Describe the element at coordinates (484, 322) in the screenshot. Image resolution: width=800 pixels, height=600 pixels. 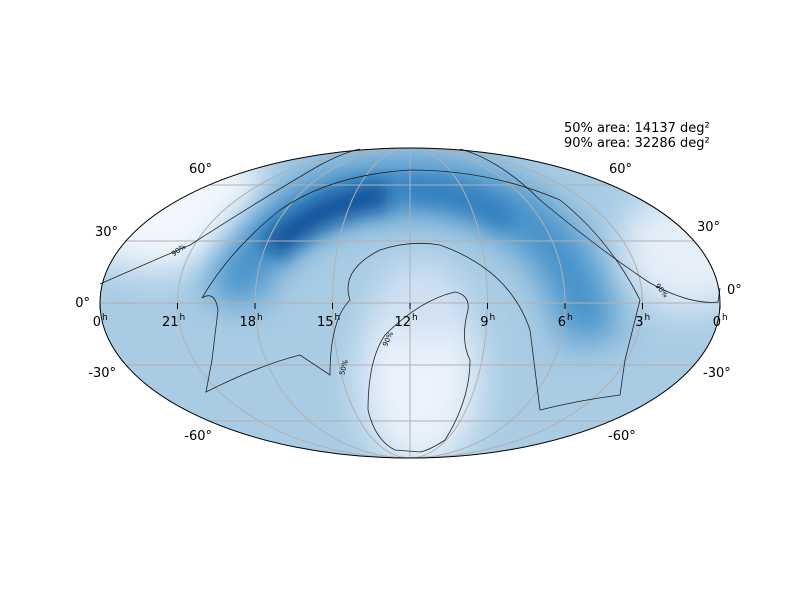
I see `ra-label: 9` at that location.